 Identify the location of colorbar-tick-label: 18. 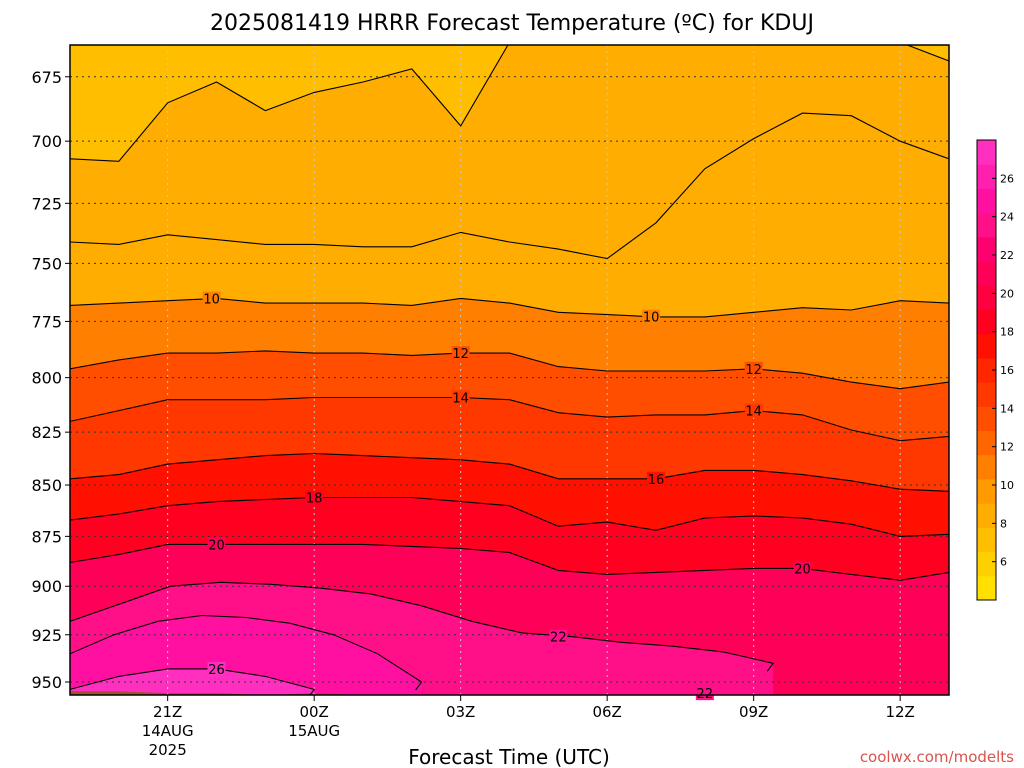
(1007, 332).